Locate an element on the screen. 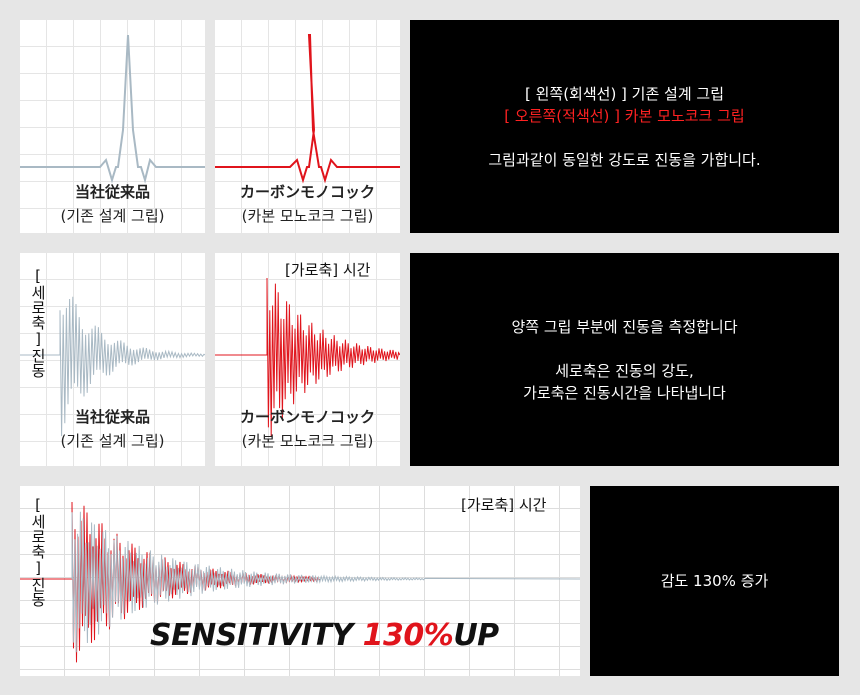 The image size is (860, 695). info1-line3: 그림과같이 동일한 강도로 진동을 가합니다. is located at coordinates (624, 159).